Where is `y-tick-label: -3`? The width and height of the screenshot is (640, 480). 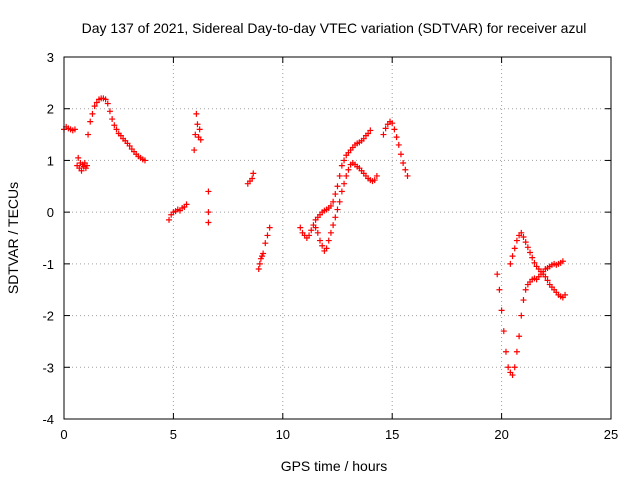 y-tick-label: -3 is located at coordinates (48, 367).